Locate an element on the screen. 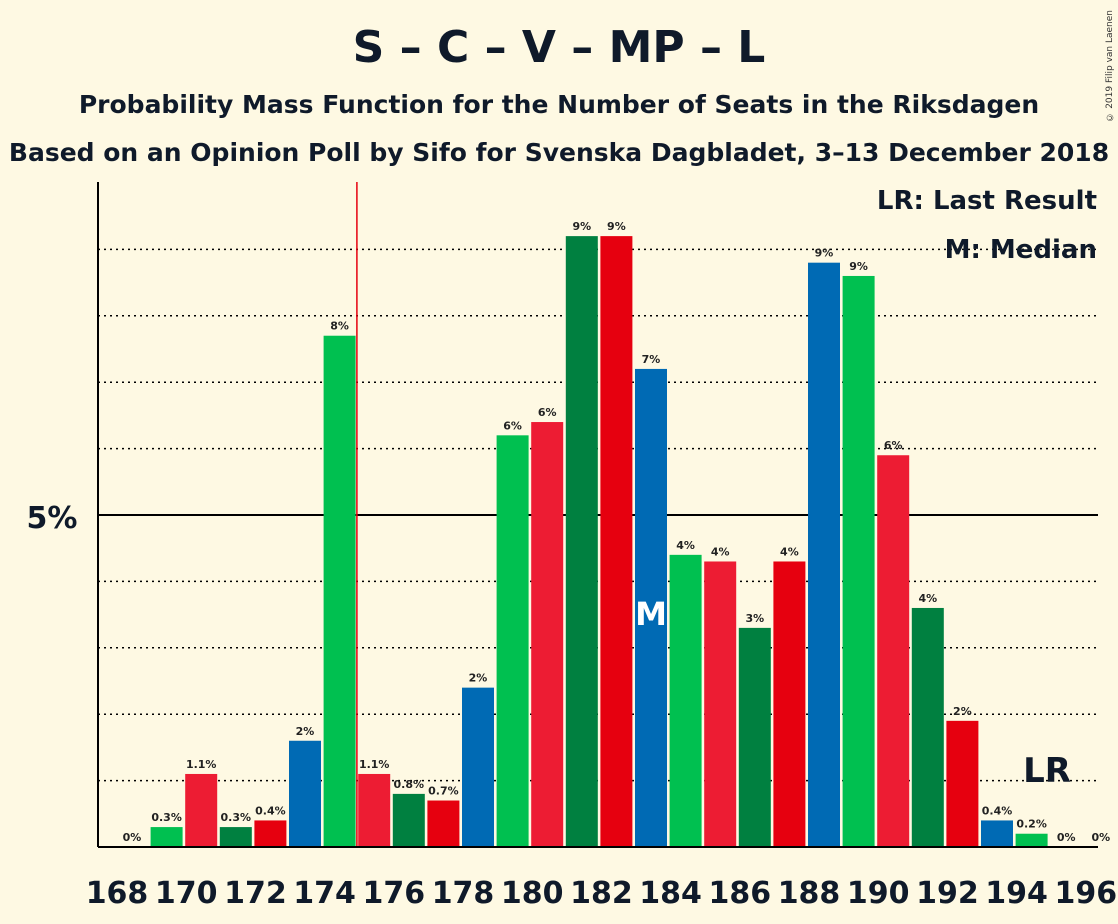  x-tick-label-186: 186 is located at coordinates (739, 893).